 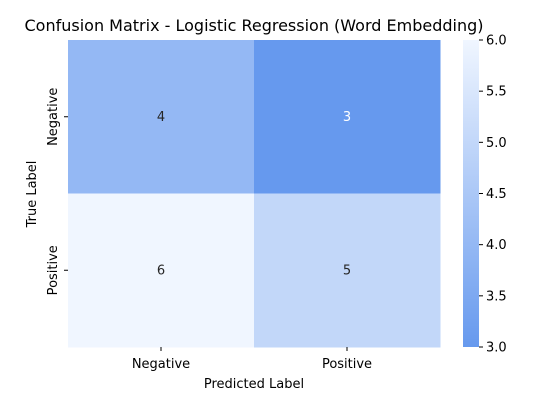 What do you see at coordinates (471, 193) in the screenshot?
I see `colorbar` at bounding box center [471, 193].